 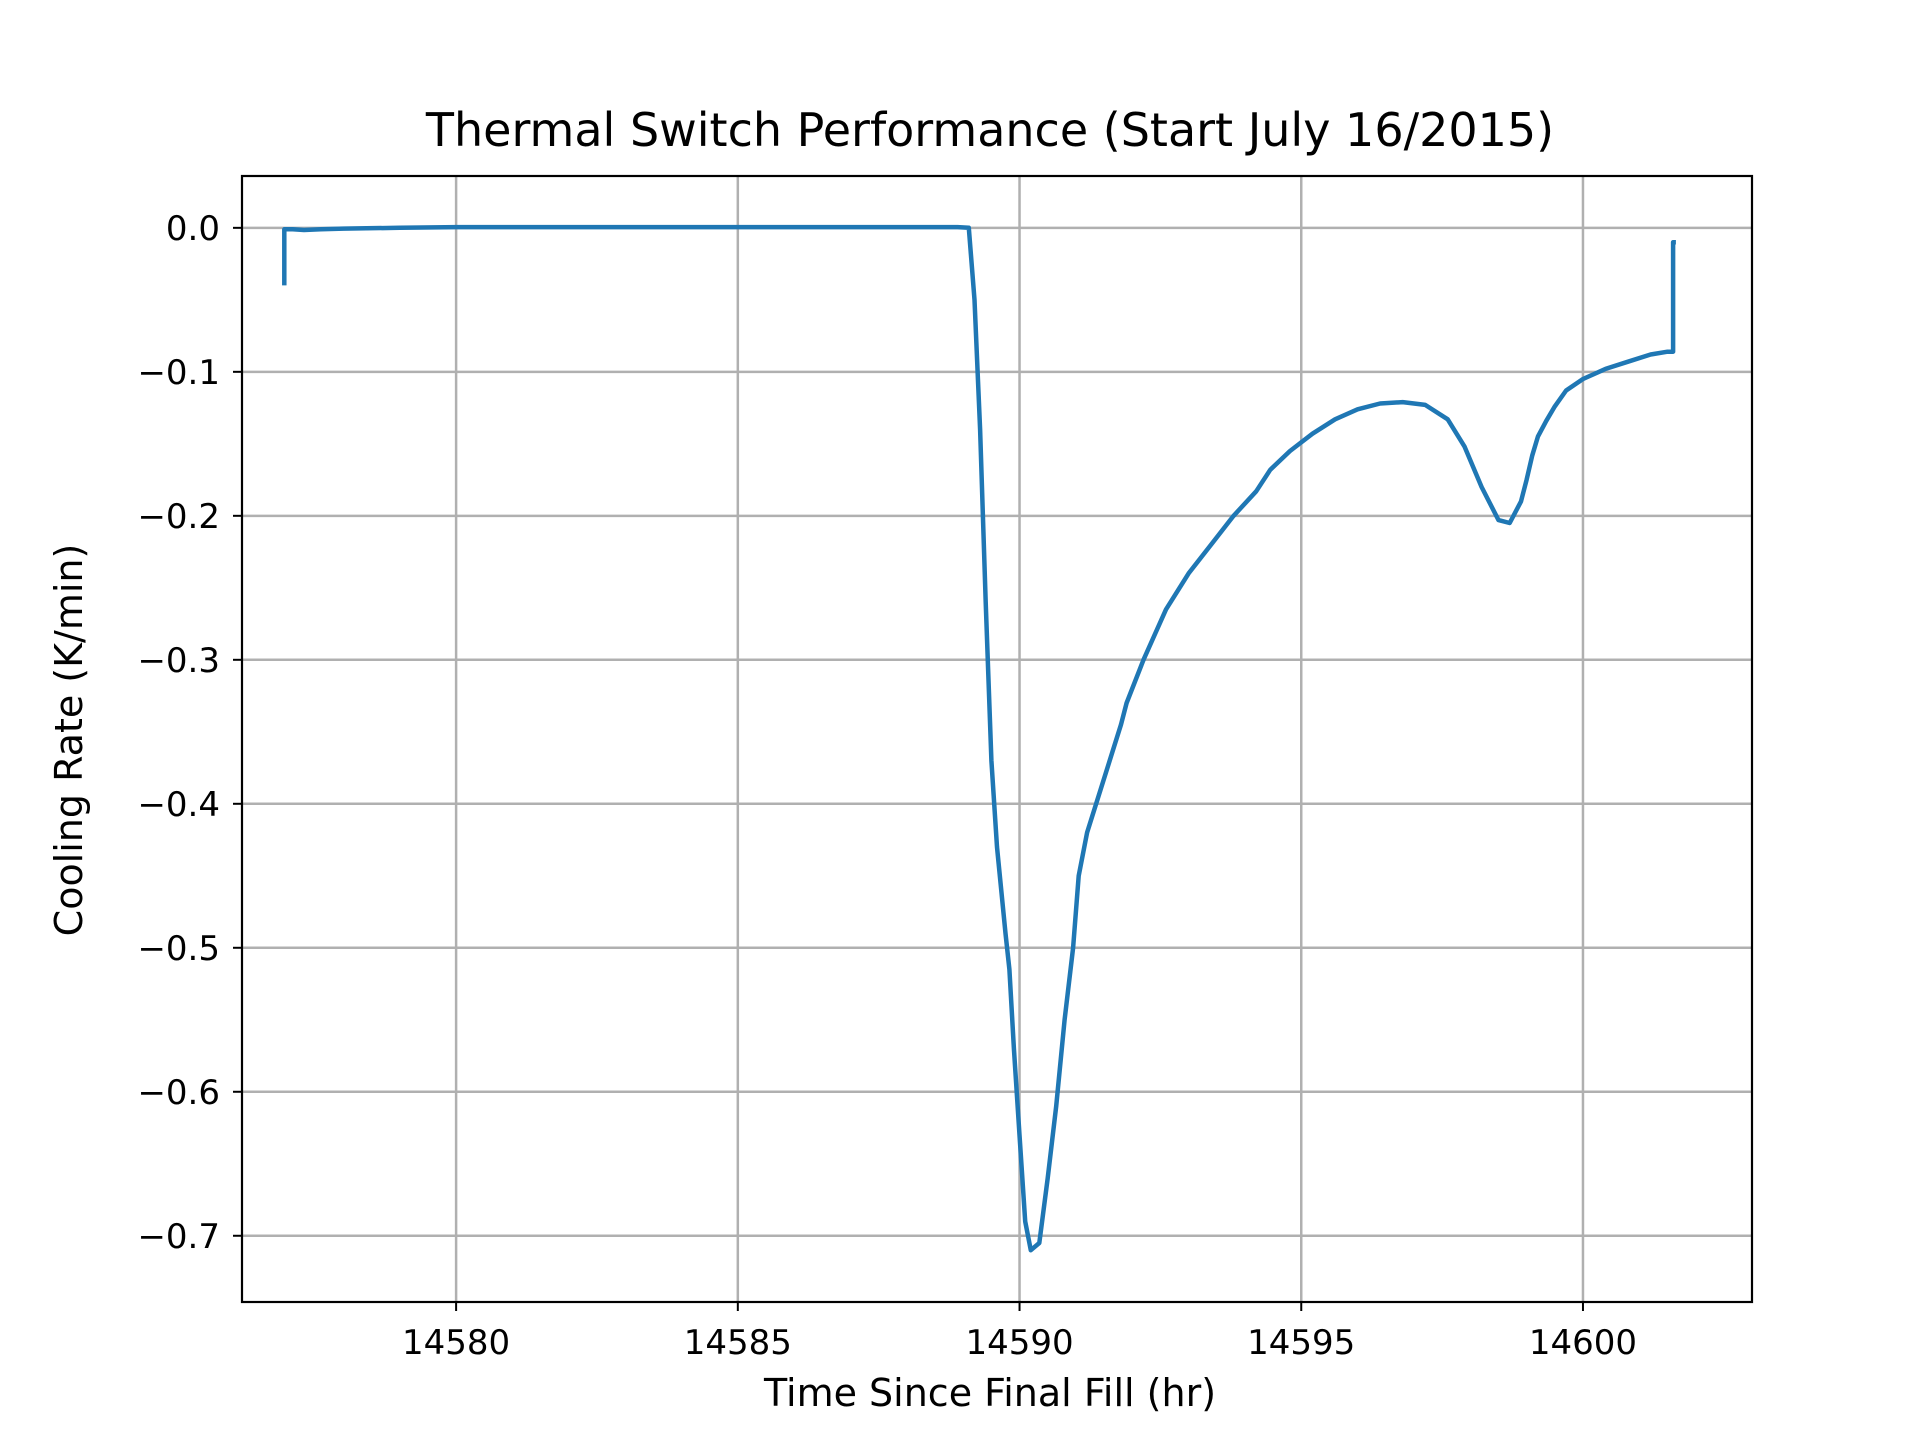 What do you see at coordinates (1301, 1343) in the screenshot?
I see `x-tick-label: 14595` at bounding box center [1301, 1343].